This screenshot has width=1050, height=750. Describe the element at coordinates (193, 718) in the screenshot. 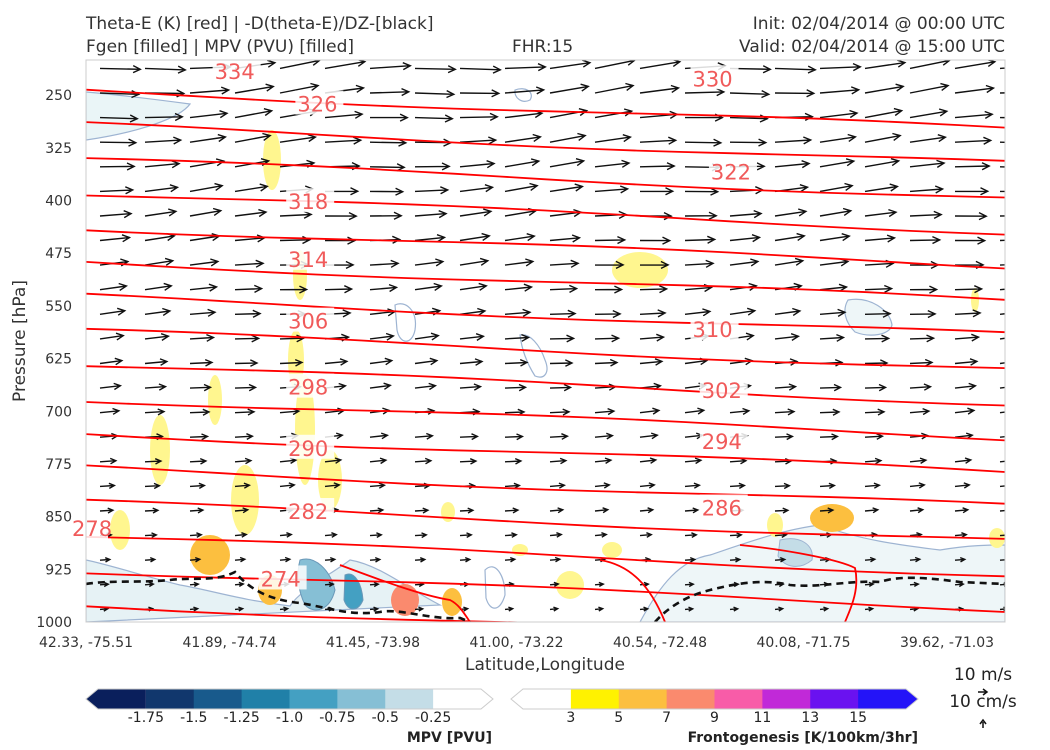

I see `colorbar-tick-label: -1.5` at that location.